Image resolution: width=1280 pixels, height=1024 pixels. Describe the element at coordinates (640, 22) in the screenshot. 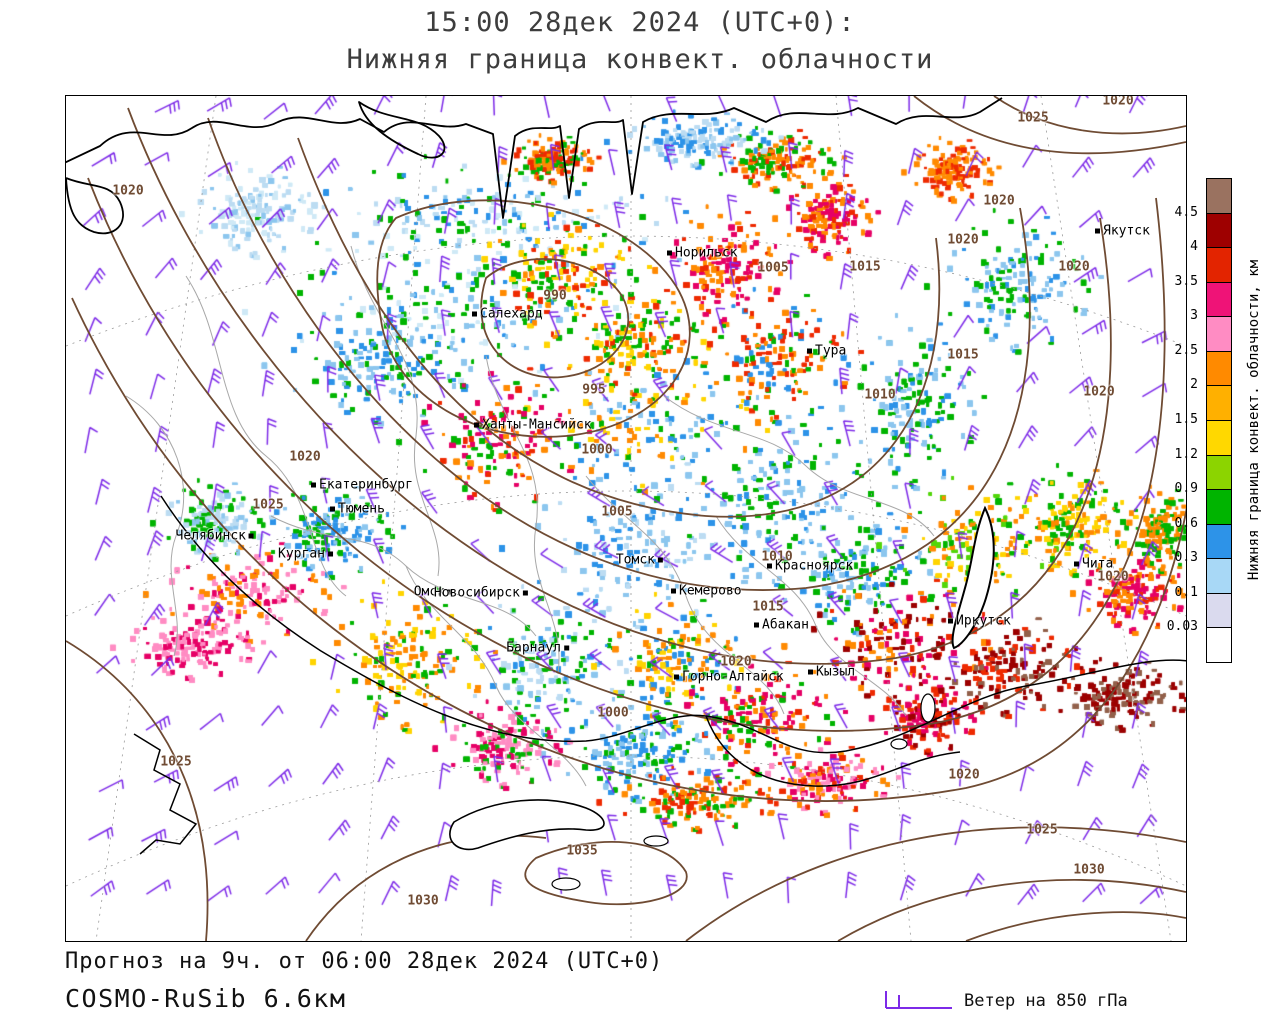

I see `title-datetime: 15:00 28дек 2024 (UTC+0):` at that location.